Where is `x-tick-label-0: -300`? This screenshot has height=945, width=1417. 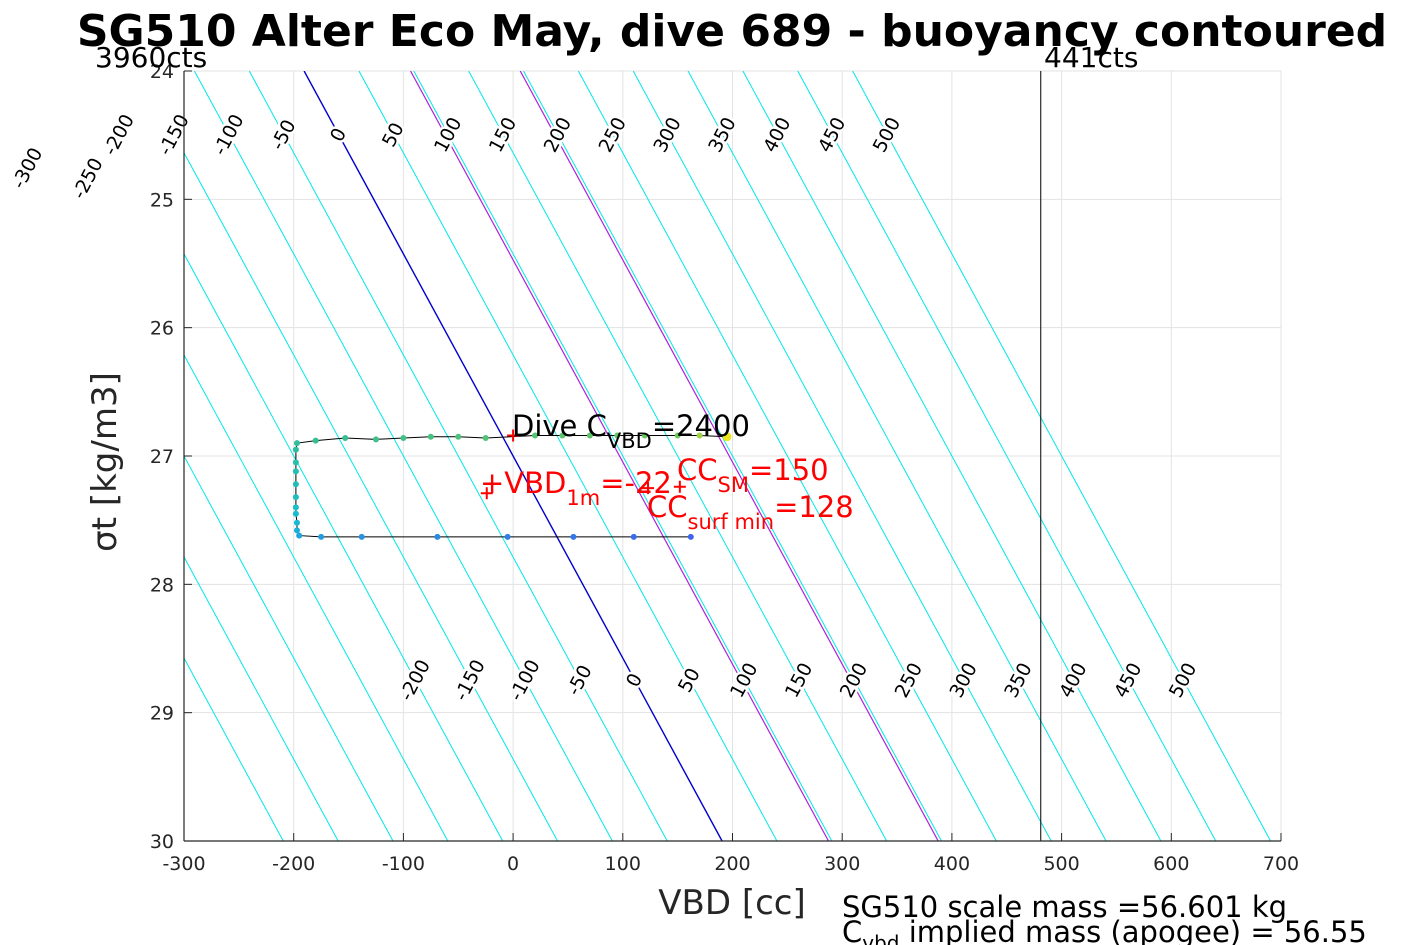
x-tick-label-0: -300 is located at coordinates (183, 864).